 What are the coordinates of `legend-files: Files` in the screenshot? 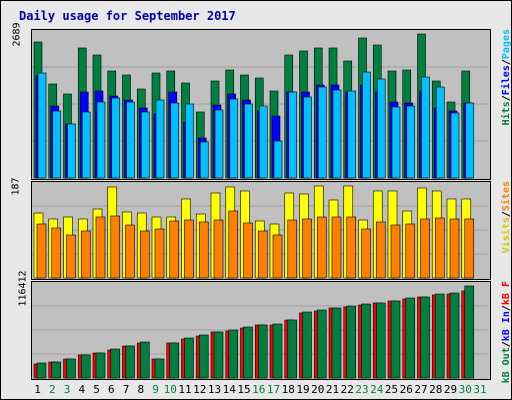 It's located at (506, 80).